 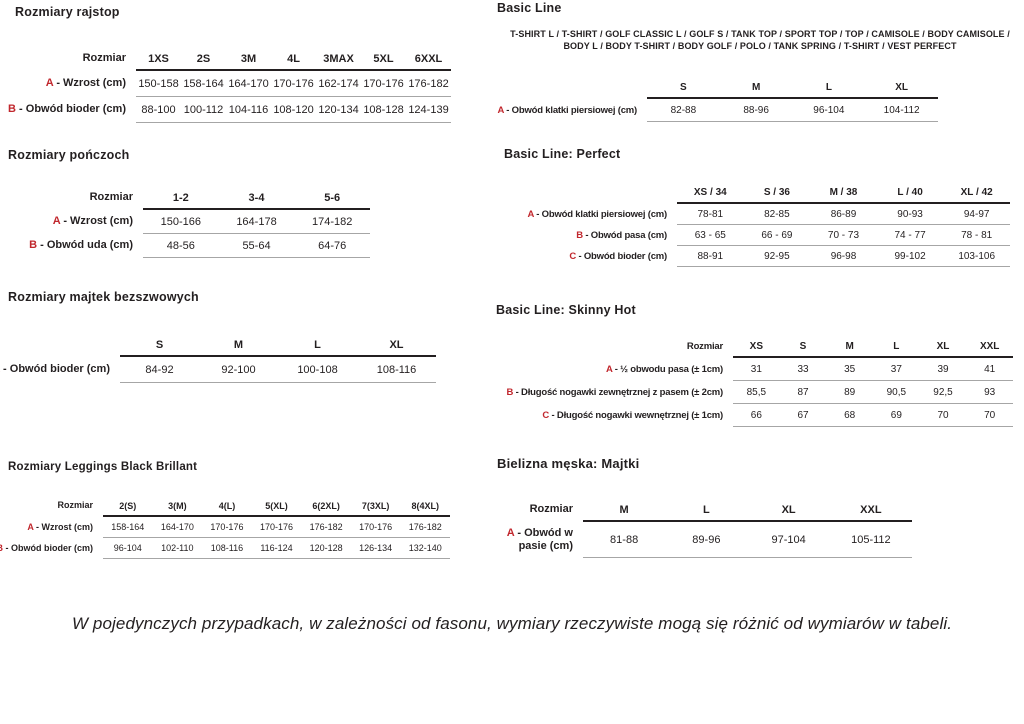 I want to click on column-header: 6(2XL), so click(x=326, y=506).